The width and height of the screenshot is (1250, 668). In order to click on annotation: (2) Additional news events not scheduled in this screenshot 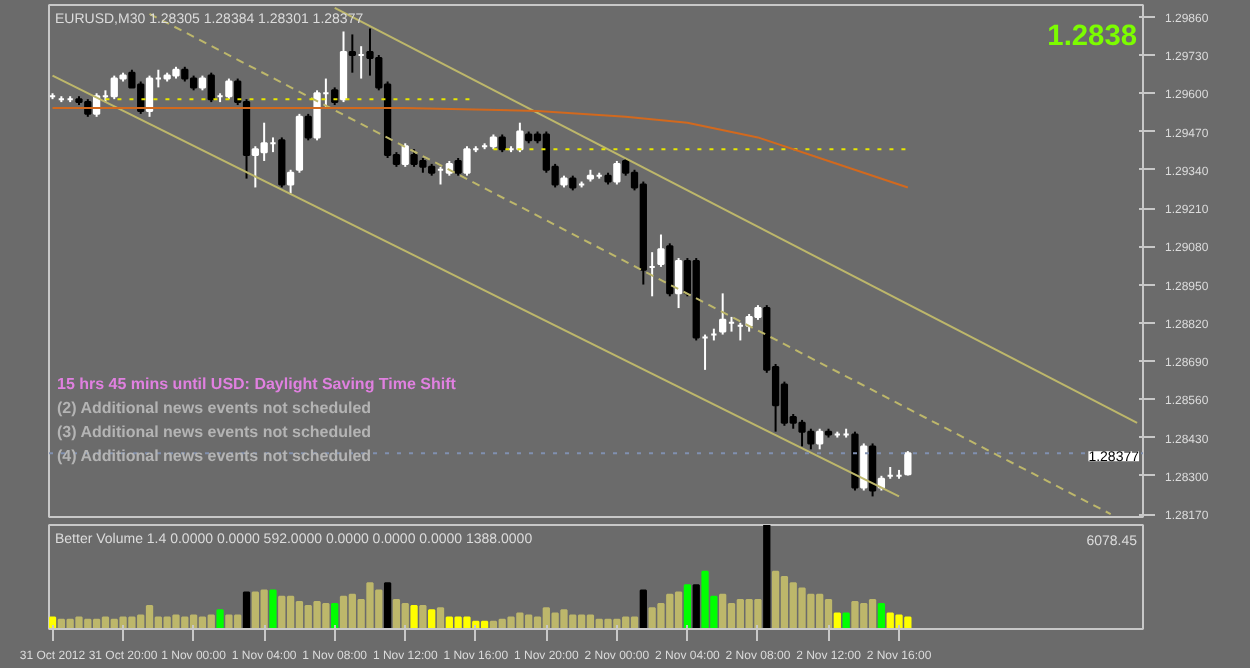, I will do `click(214, 408)`.